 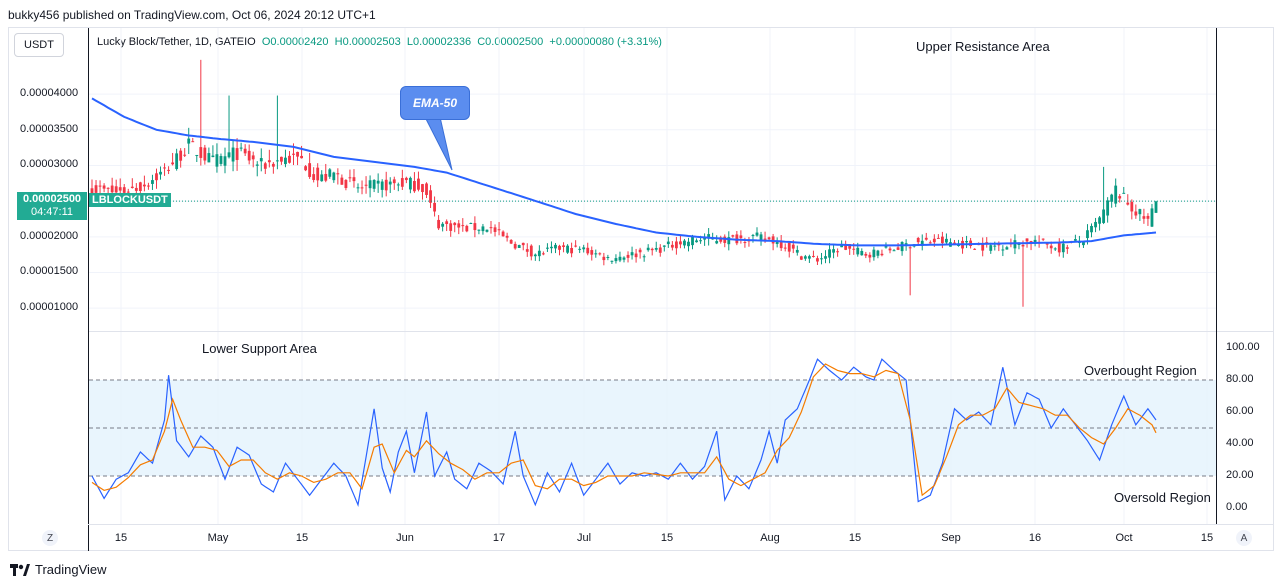 I want to click on oscillator-tick-label: 80.00, so click(x=1240, y=379).